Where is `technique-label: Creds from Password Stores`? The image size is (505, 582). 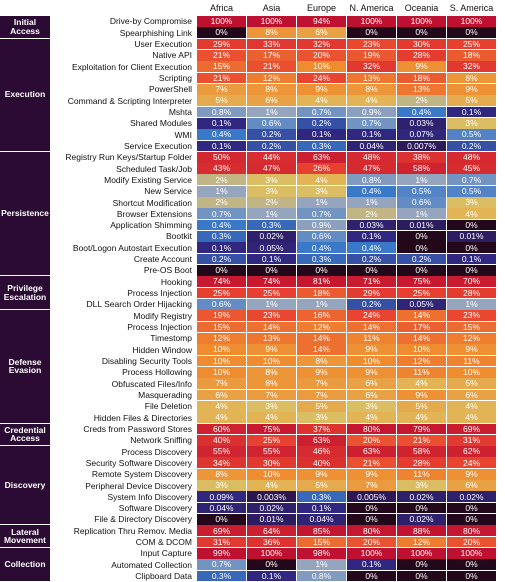 technique-label: Creds from Password Stores is located at coordinates (137, 428).